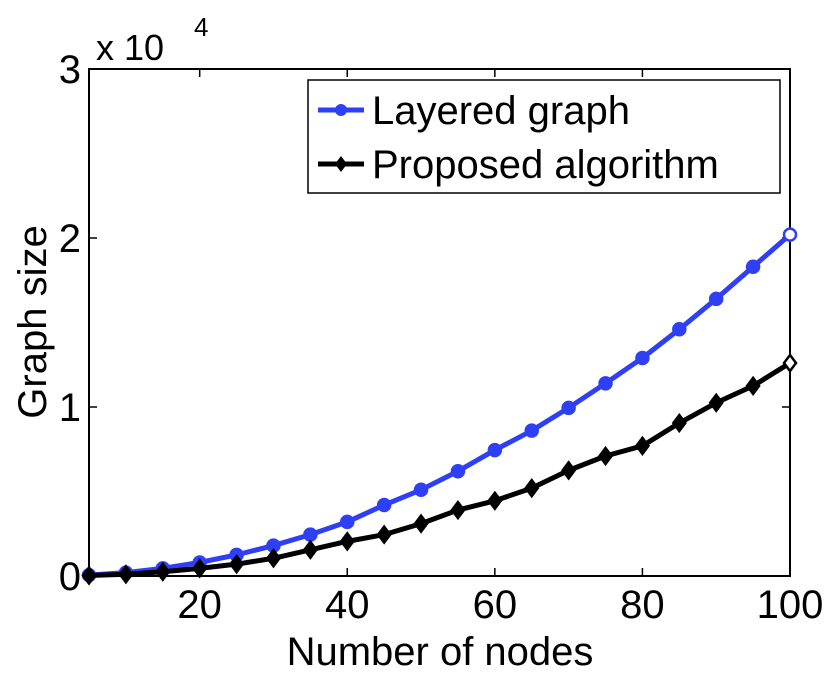  What do you see at coordinates (70, 577) in the screenshot?
I see `y-tick-label-0: 0` at bounding box center [70, 577].